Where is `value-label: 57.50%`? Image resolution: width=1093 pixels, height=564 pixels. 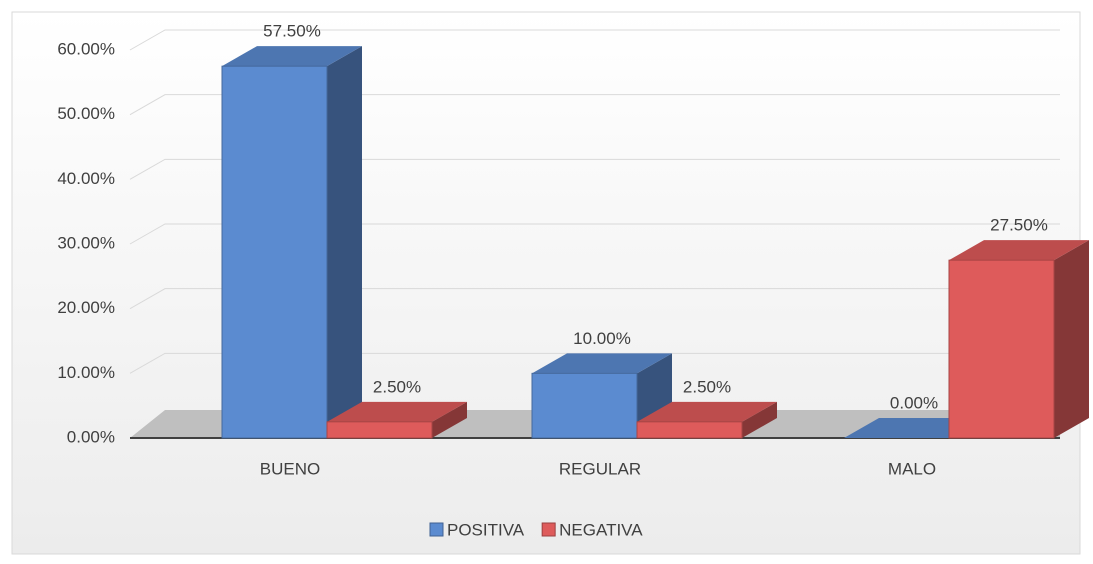 value-label: 57.50% is located at coordinates (292, 31).